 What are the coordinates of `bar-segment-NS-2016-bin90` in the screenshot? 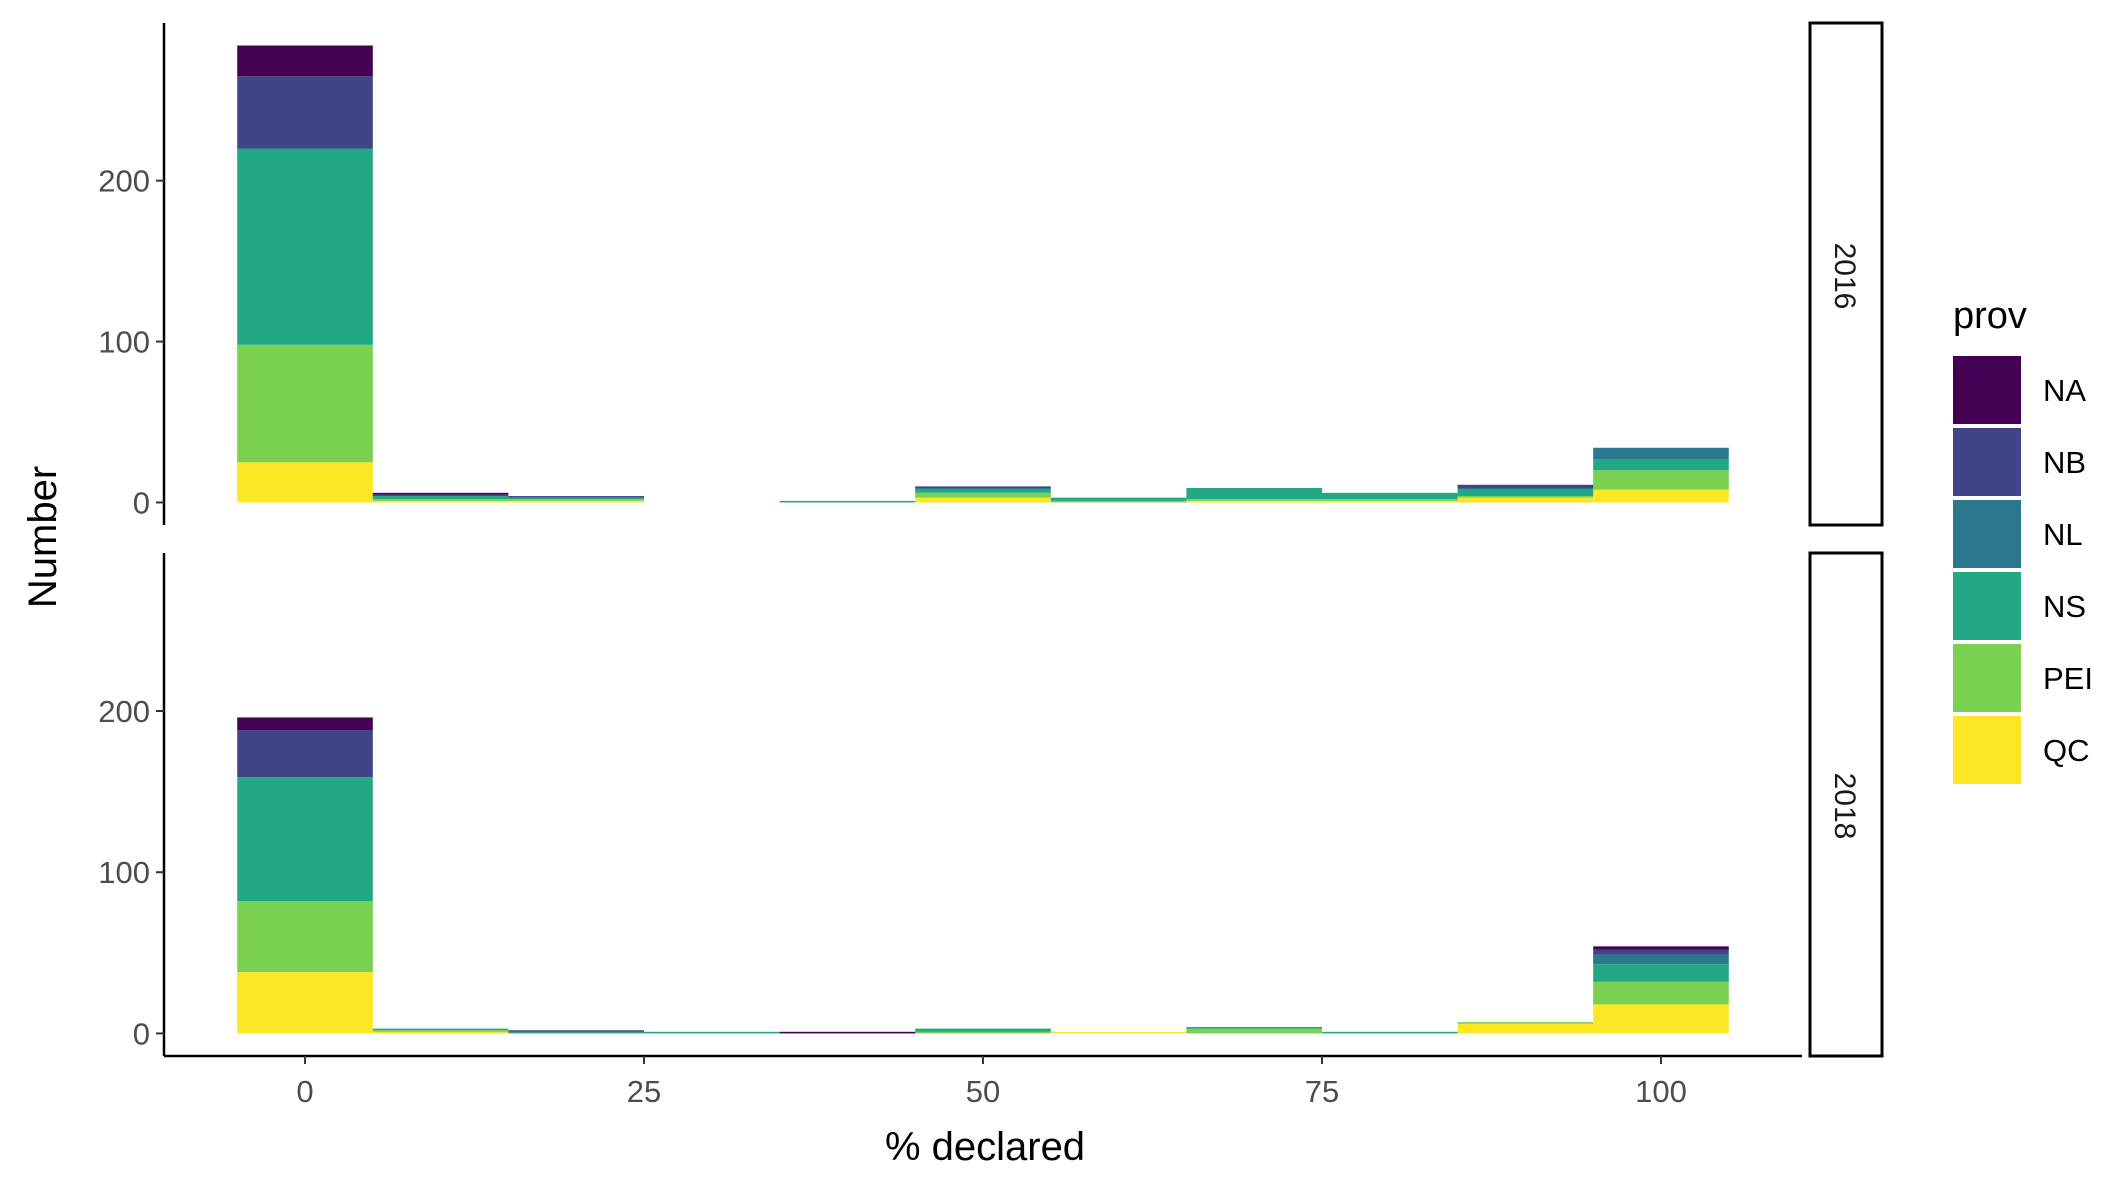 It's located at (1525, 493).